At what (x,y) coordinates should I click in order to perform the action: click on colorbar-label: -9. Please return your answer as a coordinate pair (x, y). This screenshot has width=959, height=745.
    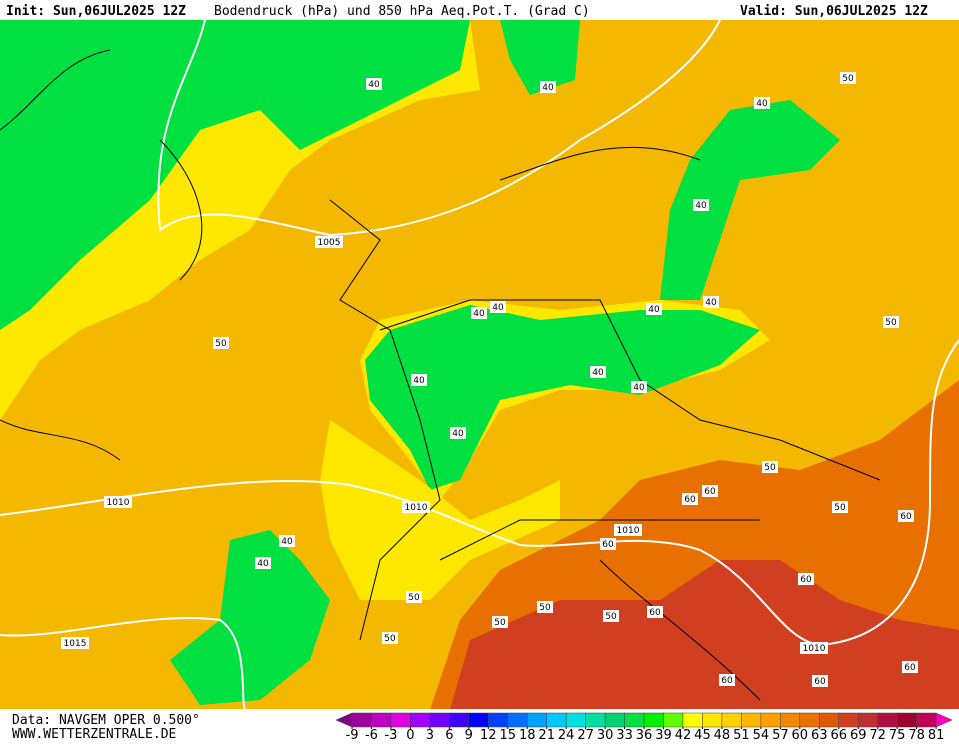
    Looking at the image, I should click on (352, 734).